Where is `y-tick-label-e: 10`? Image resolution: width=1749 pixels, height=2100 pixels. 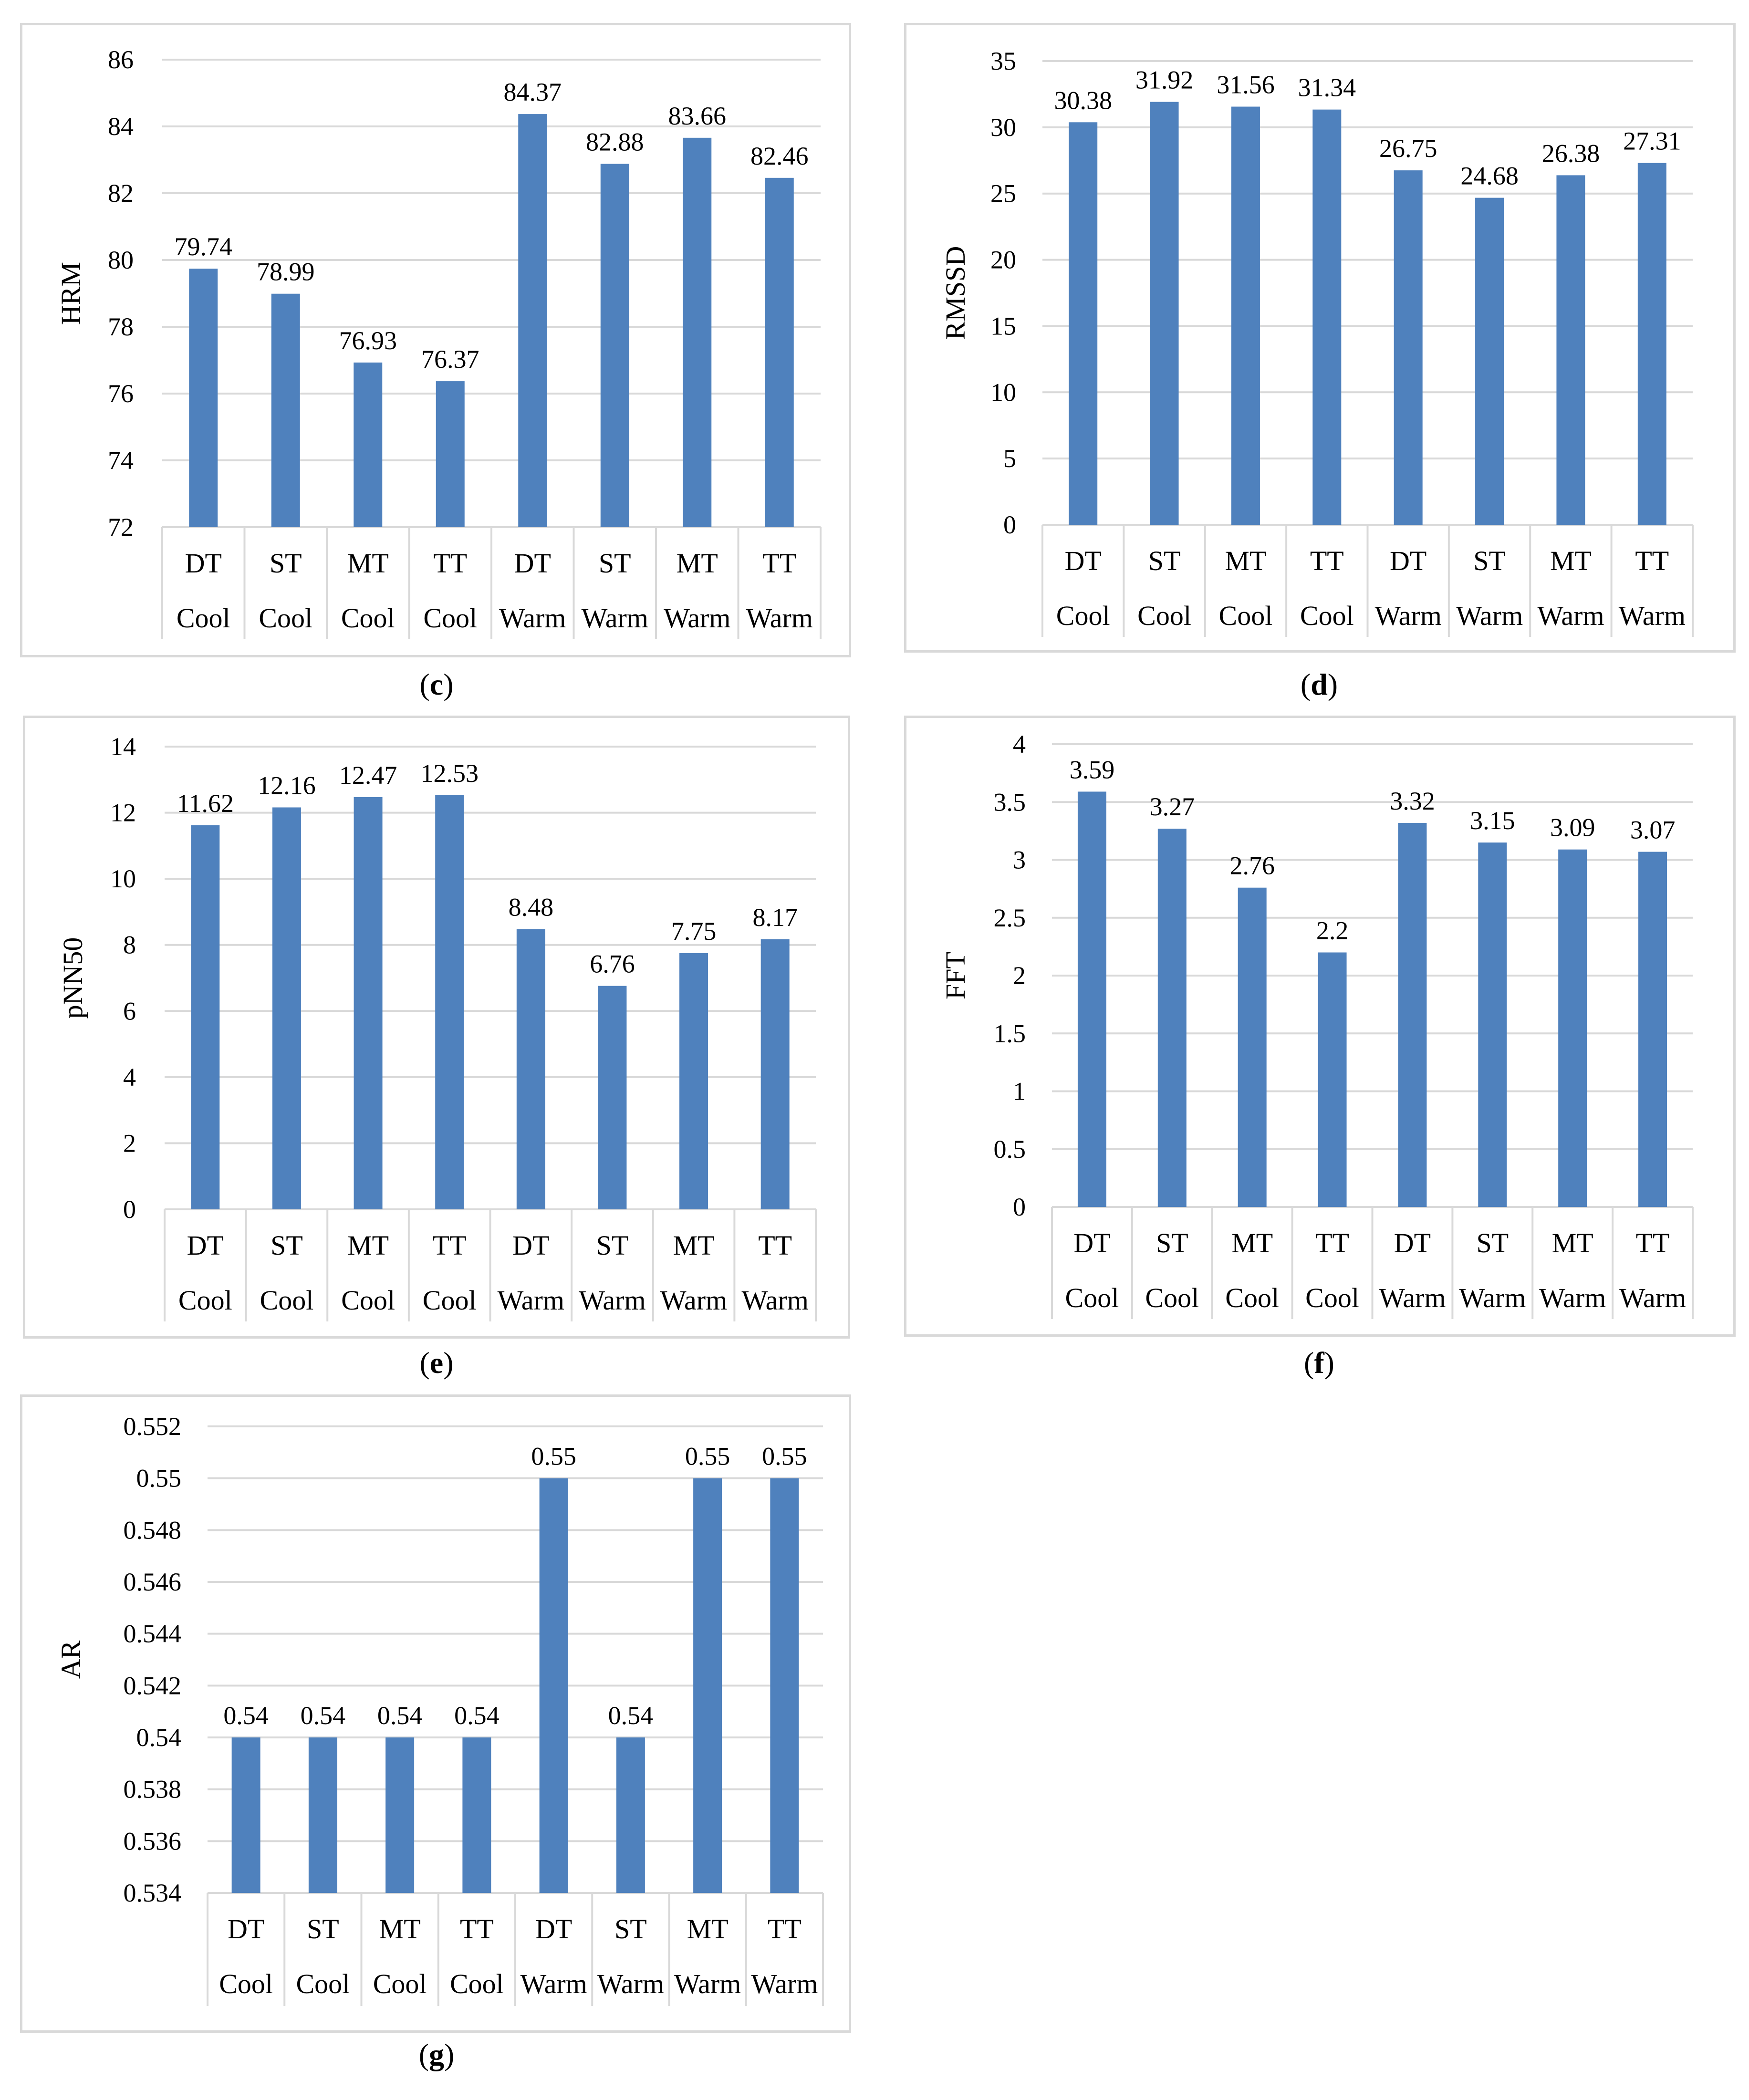 y-tick-label-e: 10 is located at coordinates (123, 879).